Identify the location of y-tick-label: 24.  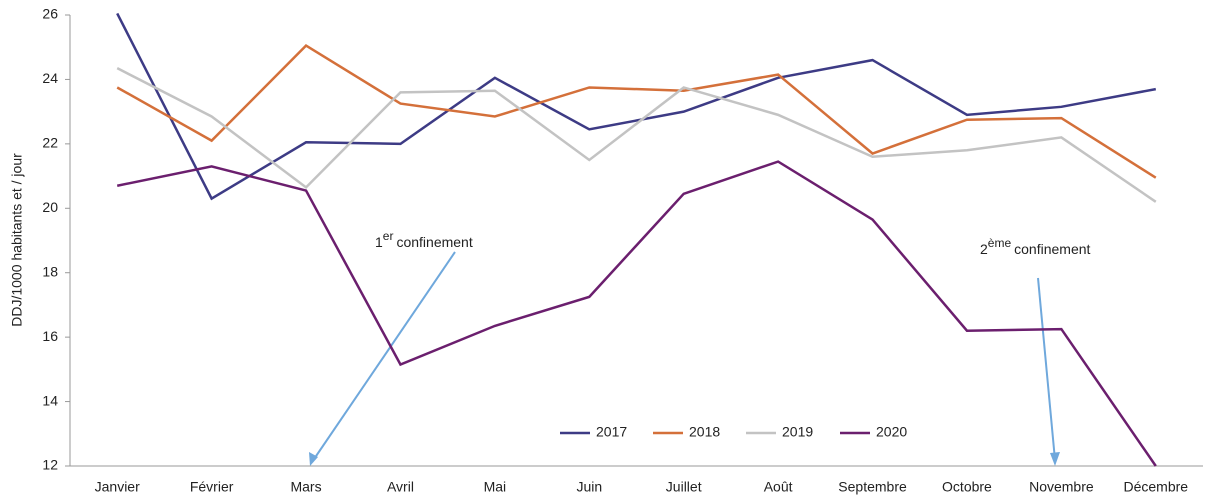
(50, 78).